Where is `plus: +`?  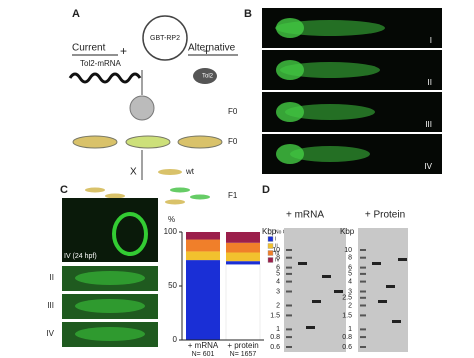 plus: + is located at coordinates (206, 51).